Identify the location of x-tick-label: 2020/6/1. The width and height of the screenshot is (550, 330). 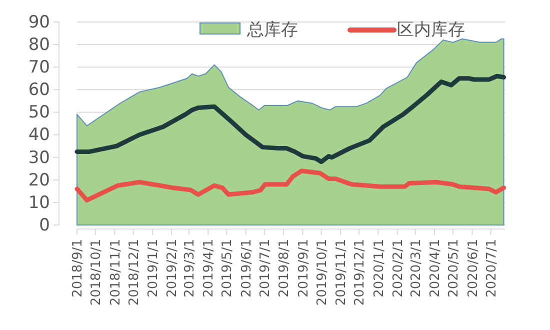
(473, 268).